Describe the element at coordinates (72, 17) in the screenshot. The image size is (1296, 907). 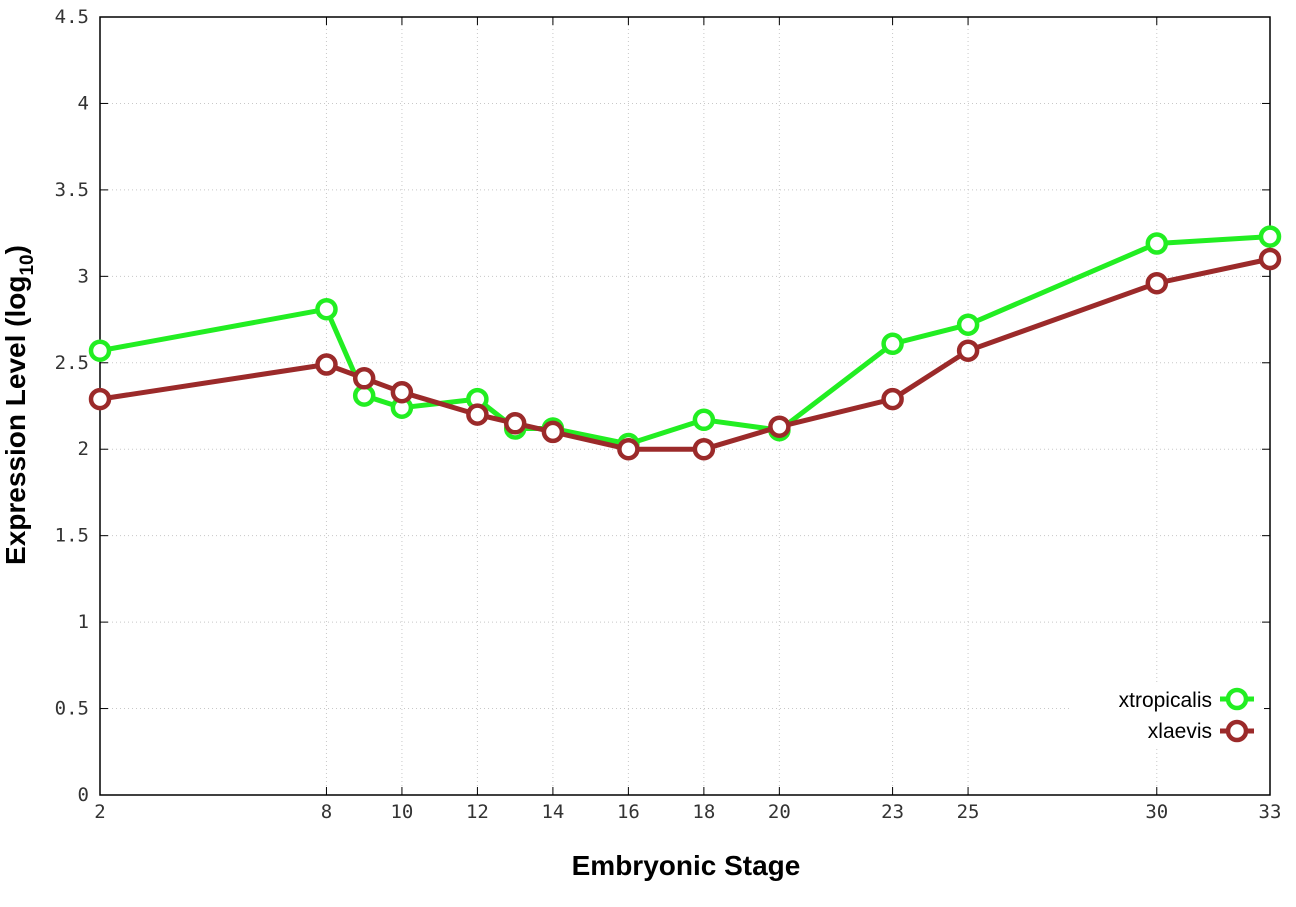
I see `y-tick-label: 4.5` at that location.